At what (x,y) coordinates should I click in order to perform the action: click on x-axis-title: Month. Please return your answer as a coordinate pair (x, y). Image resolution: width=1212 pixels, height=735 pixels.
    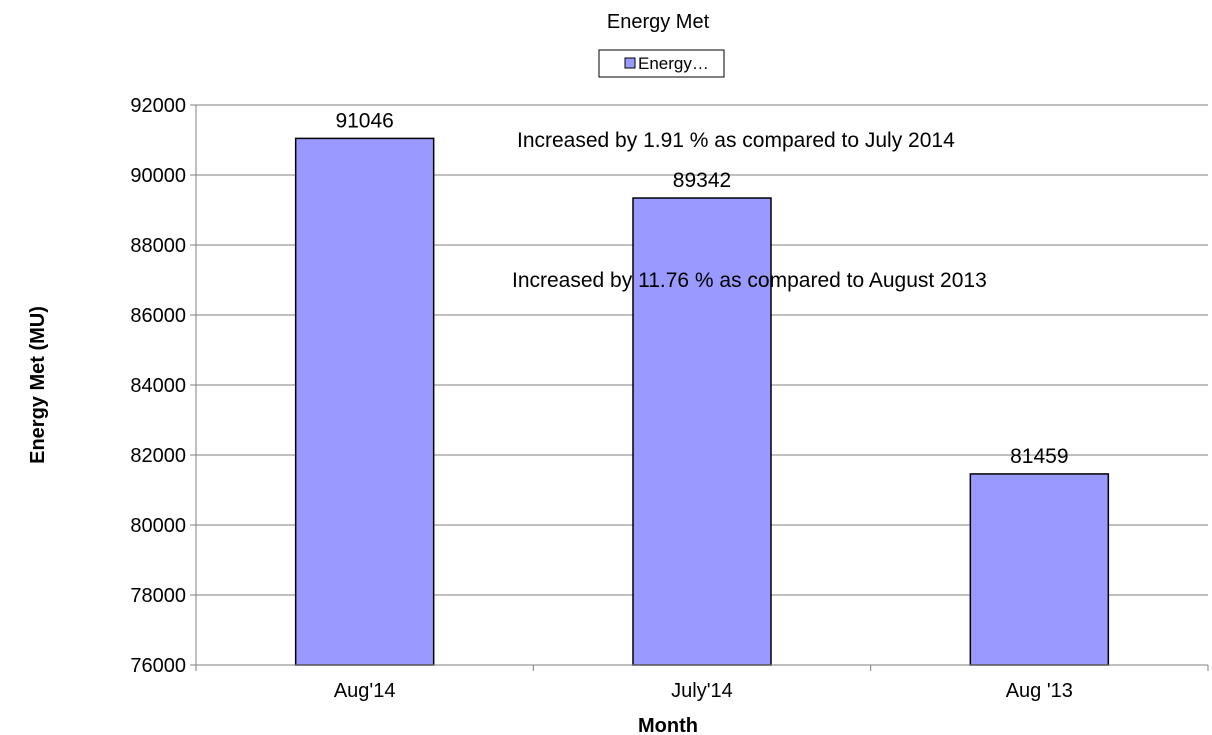
    Looking at the image, I should click on (668, 725).